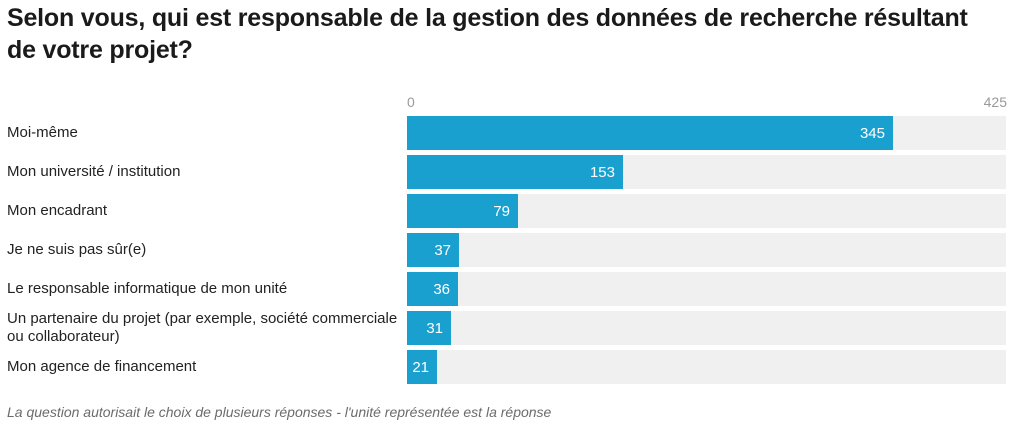 This screenshot has height=429, width=1013. I want to click on bar: 79, so click(462, 211).